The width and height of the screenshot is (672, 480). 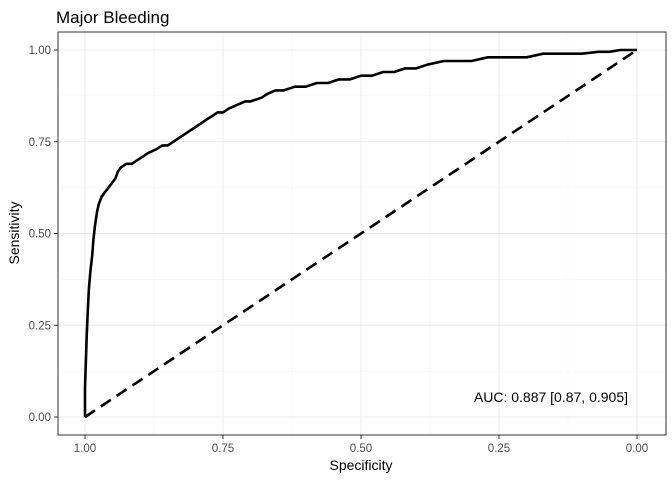 What do you see at coordinates (361, 449) in the screenshot?
I see `x-tick-label: 0.50` at bounding box center [361, 449].